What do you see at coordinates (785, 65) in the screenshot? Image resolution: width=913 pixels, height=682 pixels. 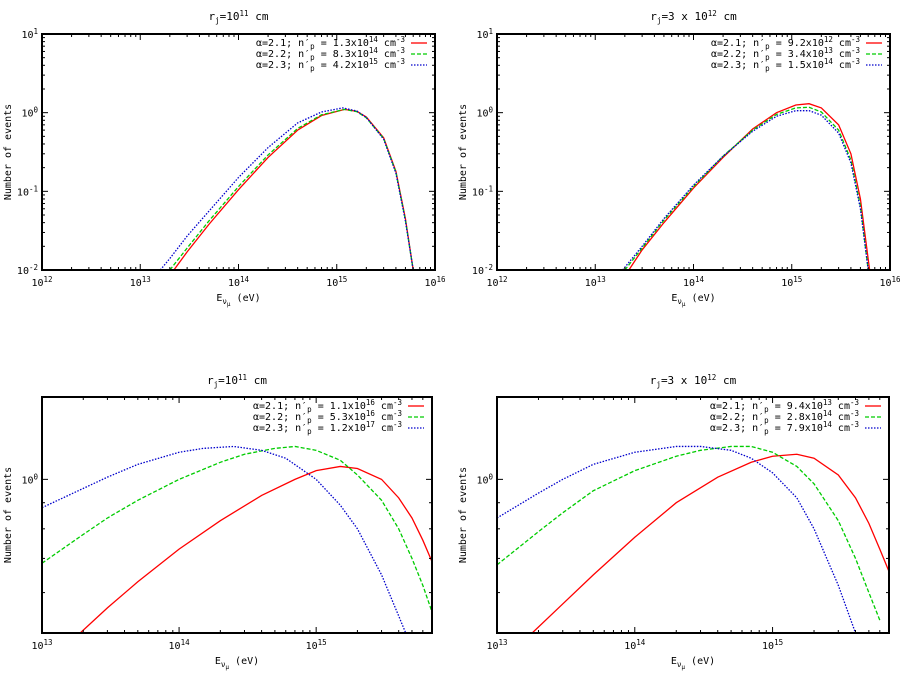 I see `legend-entry-3: α=2.3; n′p = 1.5x1014 cm-3` at bounding box center [785, 65].